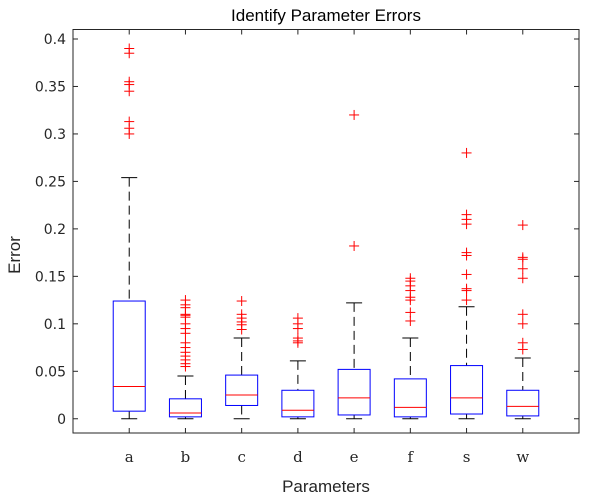  I want to click on chart-title: Identify Parameter Errors, so click(326, 15).